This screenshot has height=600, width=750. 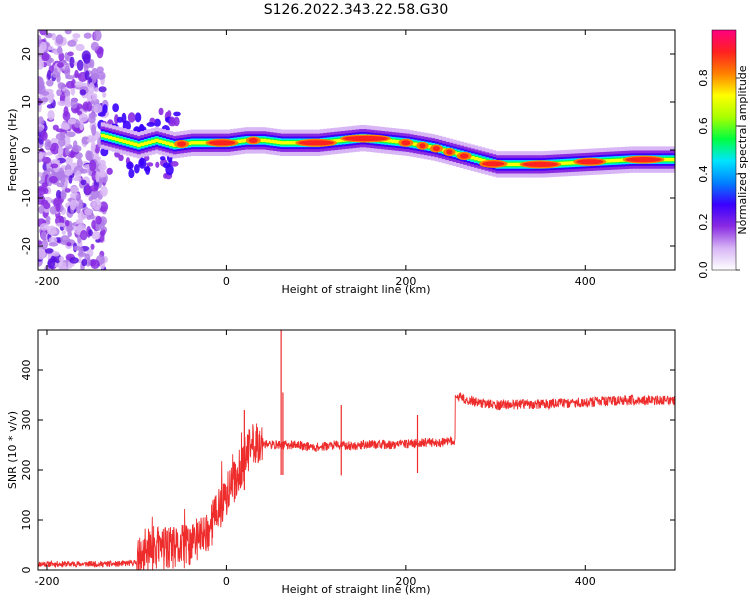 What do you see at coordinates (26, 420) in the screenshot?
I see `y-tick-label: 300` at bounding box center [26, 420].